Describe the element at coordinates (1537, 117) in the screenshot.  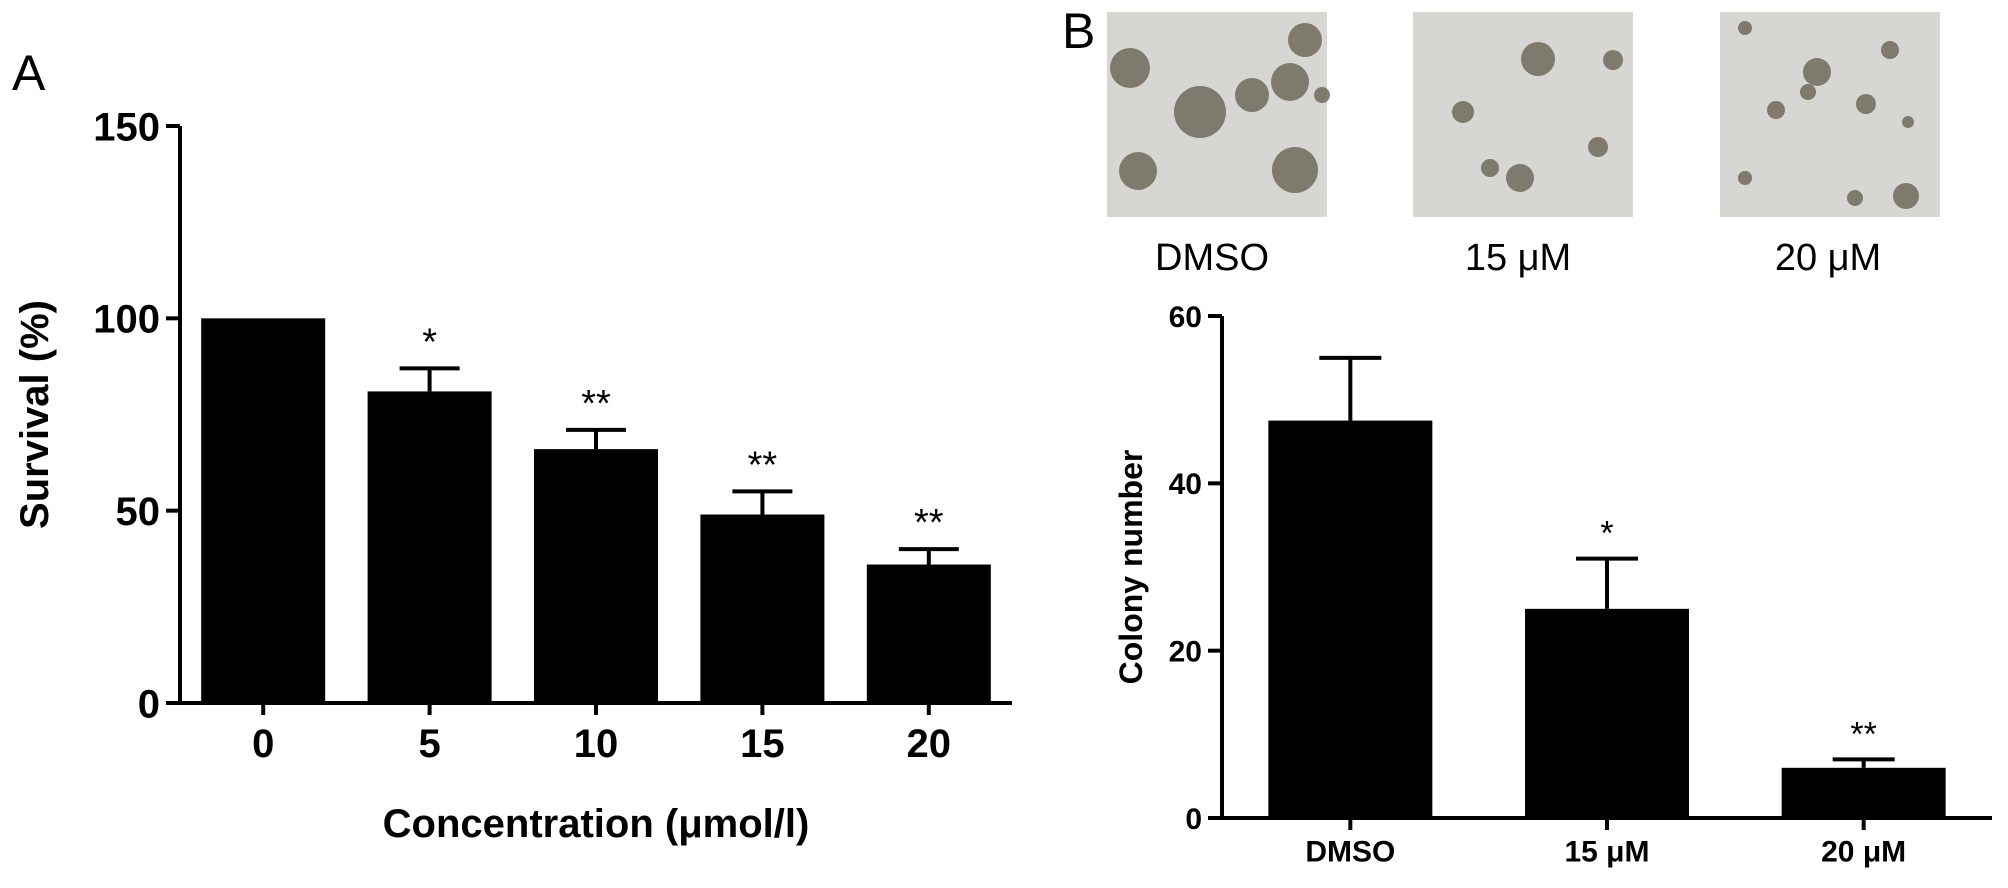
I see `micrograph-15um-colonies` at that location.